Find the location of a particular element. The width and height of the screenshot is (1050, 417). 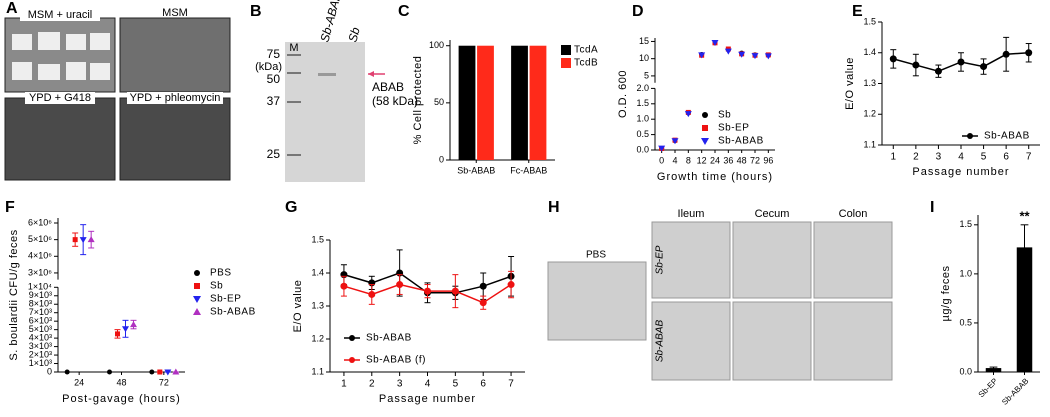

x-tick-label: 3 is located at coordinates (400, 384).